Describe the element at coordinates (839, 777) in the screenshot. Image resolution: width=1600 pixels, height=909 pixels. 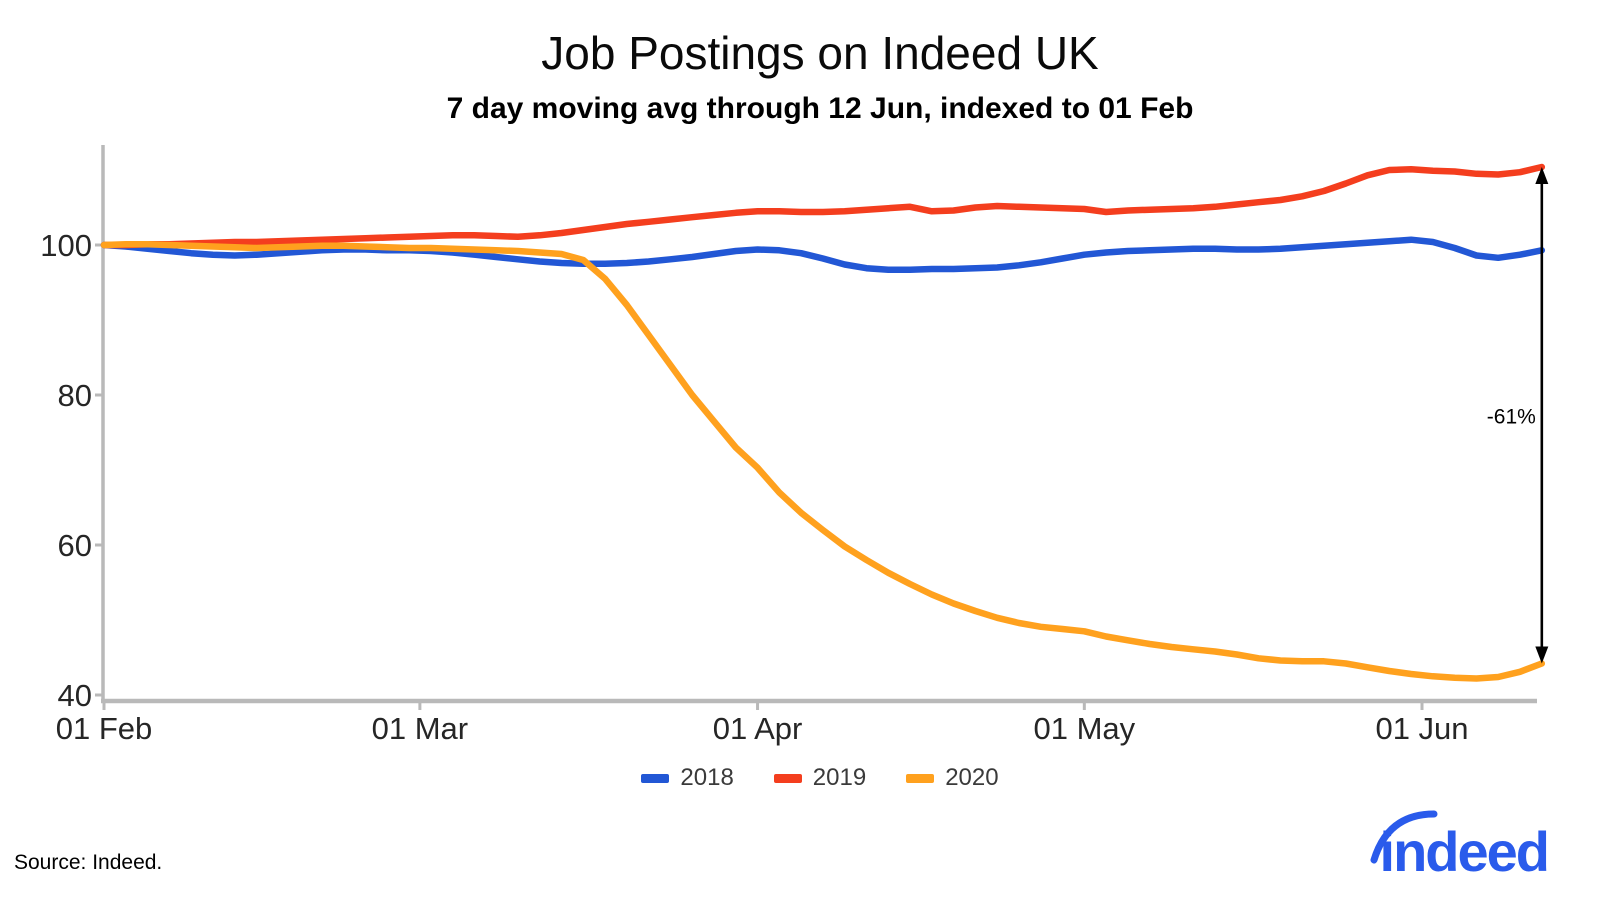
I see `legend-label-2019: 2019` at that location.